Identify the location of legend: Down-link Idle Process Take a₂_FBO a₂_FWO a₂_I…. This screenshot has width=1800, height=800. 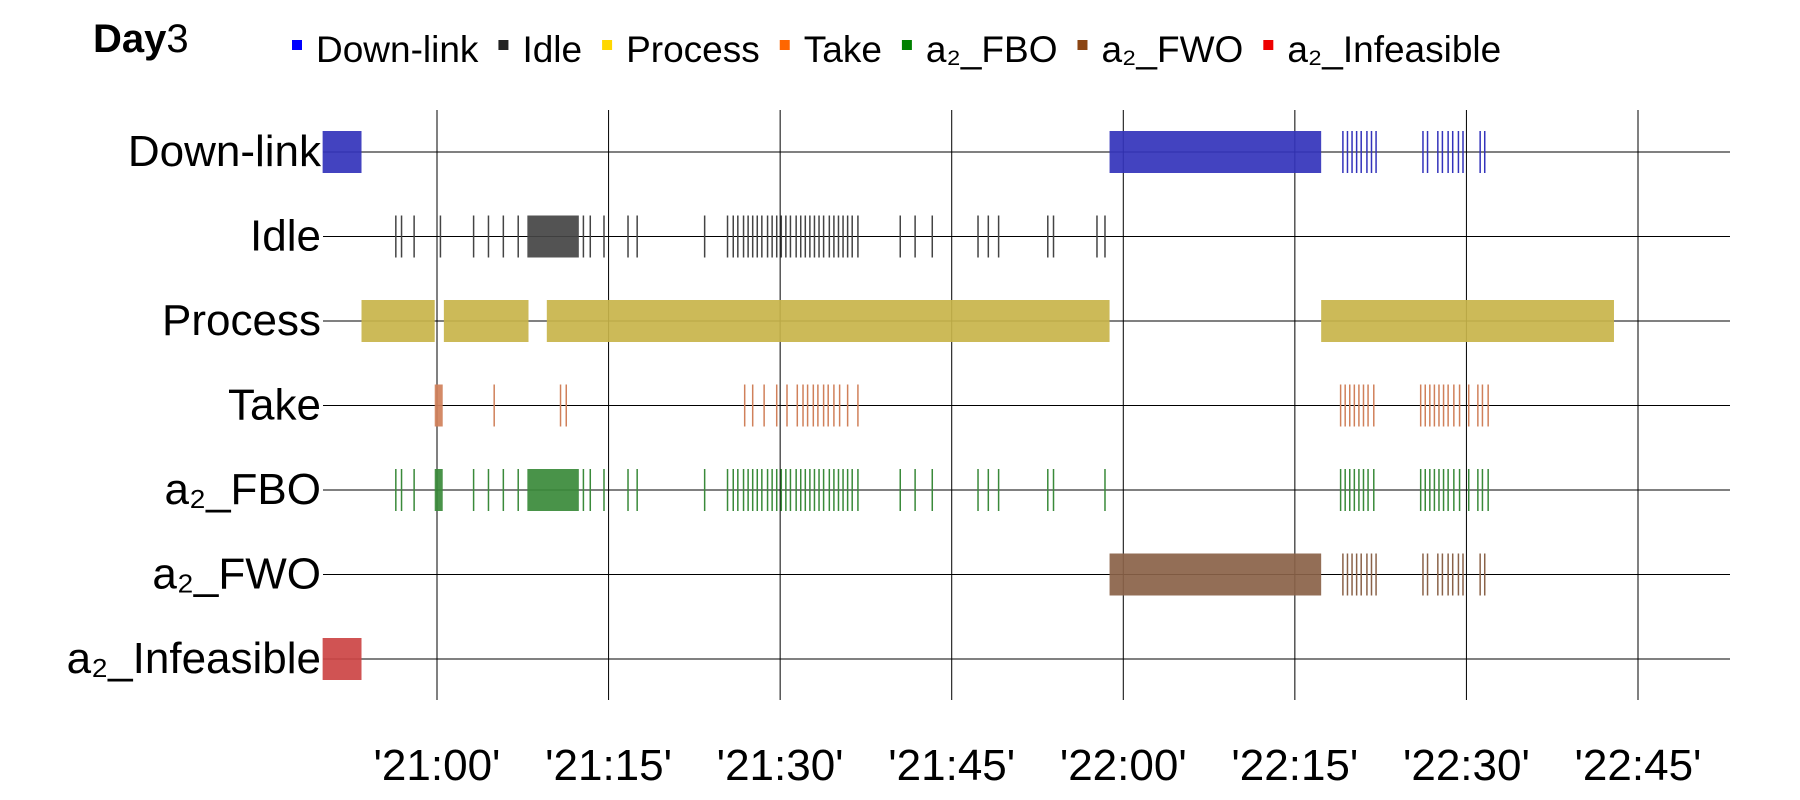
(896, 49).